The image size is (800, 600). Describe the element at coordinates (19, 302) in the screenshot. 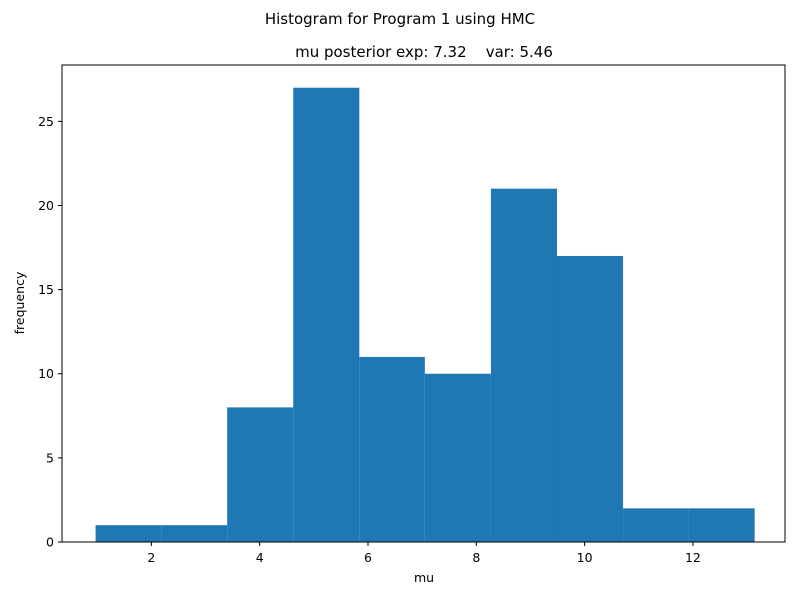

I see `y-axis-label: frequency` at that location.